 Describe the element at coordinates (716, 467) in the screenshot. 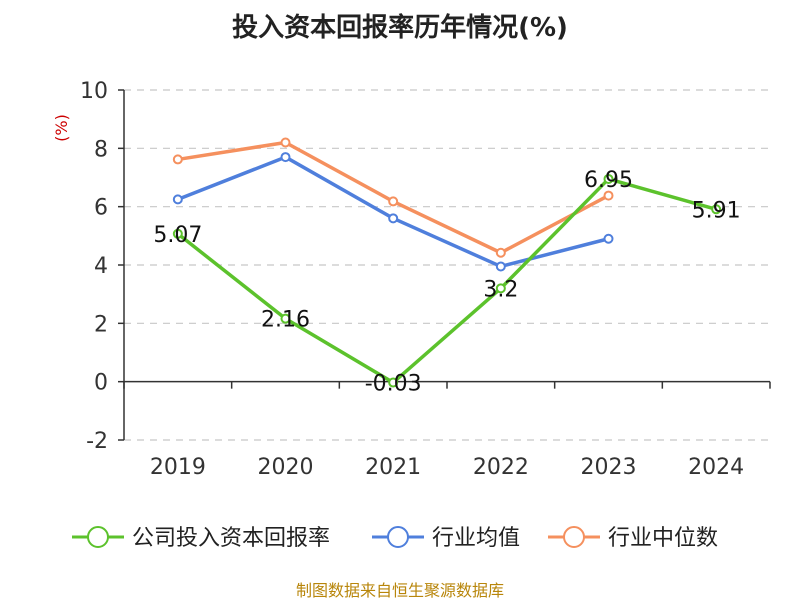

I see `x-tick-label: 2024` at that location.